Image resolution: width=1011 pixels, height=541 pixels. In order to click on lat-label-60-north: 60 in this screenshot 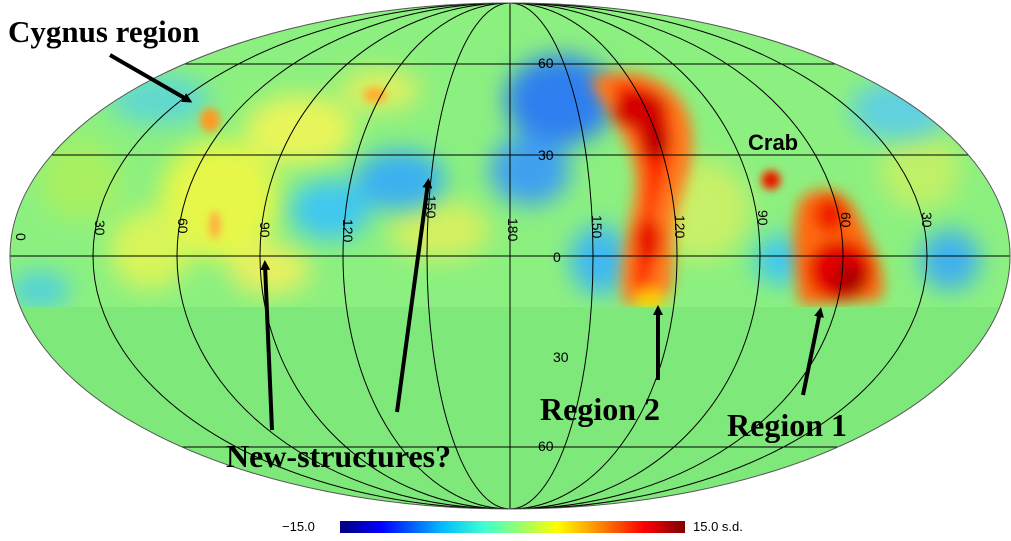, I will do `click(546, 63)`.